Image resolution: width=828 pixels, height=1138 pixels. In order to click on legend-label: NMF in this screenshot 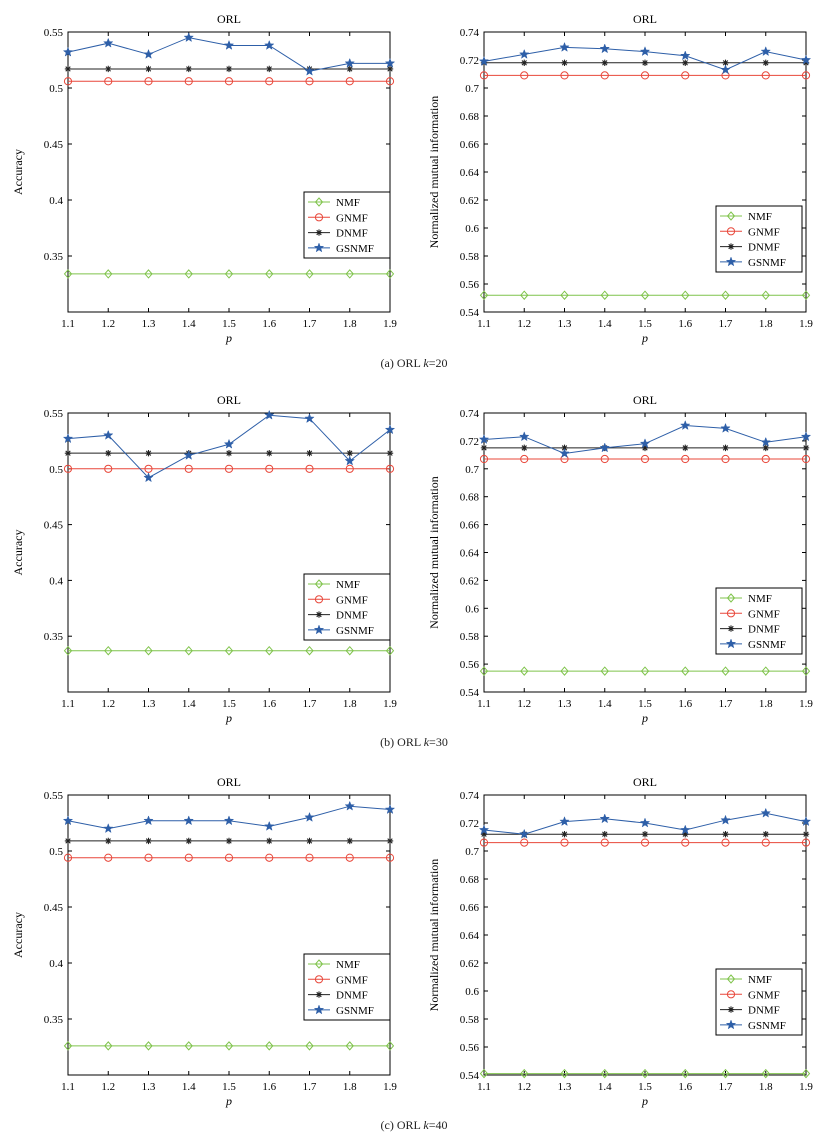, I will do `click(760, 217)`.